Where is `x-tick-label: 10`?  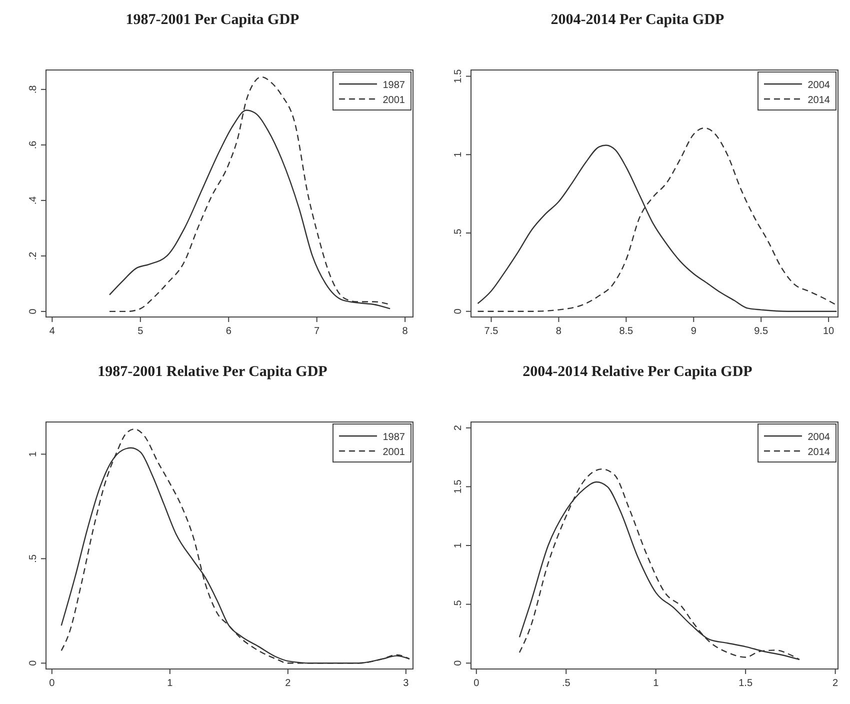
x-tick-label: 10 is located at coordinates (828, 331).